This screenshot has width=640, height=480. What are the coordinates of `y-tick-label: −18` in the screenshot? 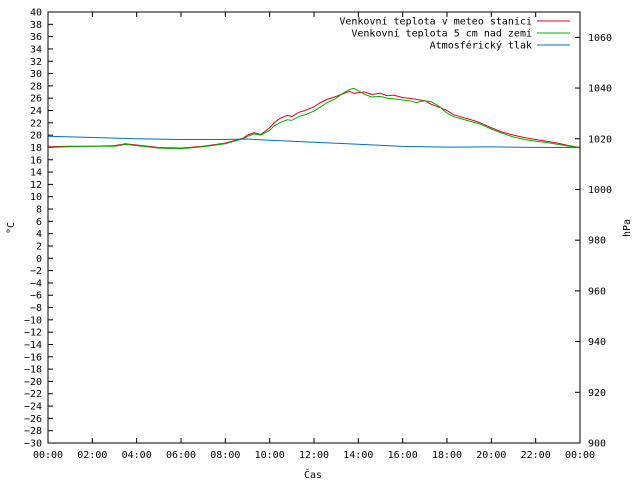 It's located at (33, 370).